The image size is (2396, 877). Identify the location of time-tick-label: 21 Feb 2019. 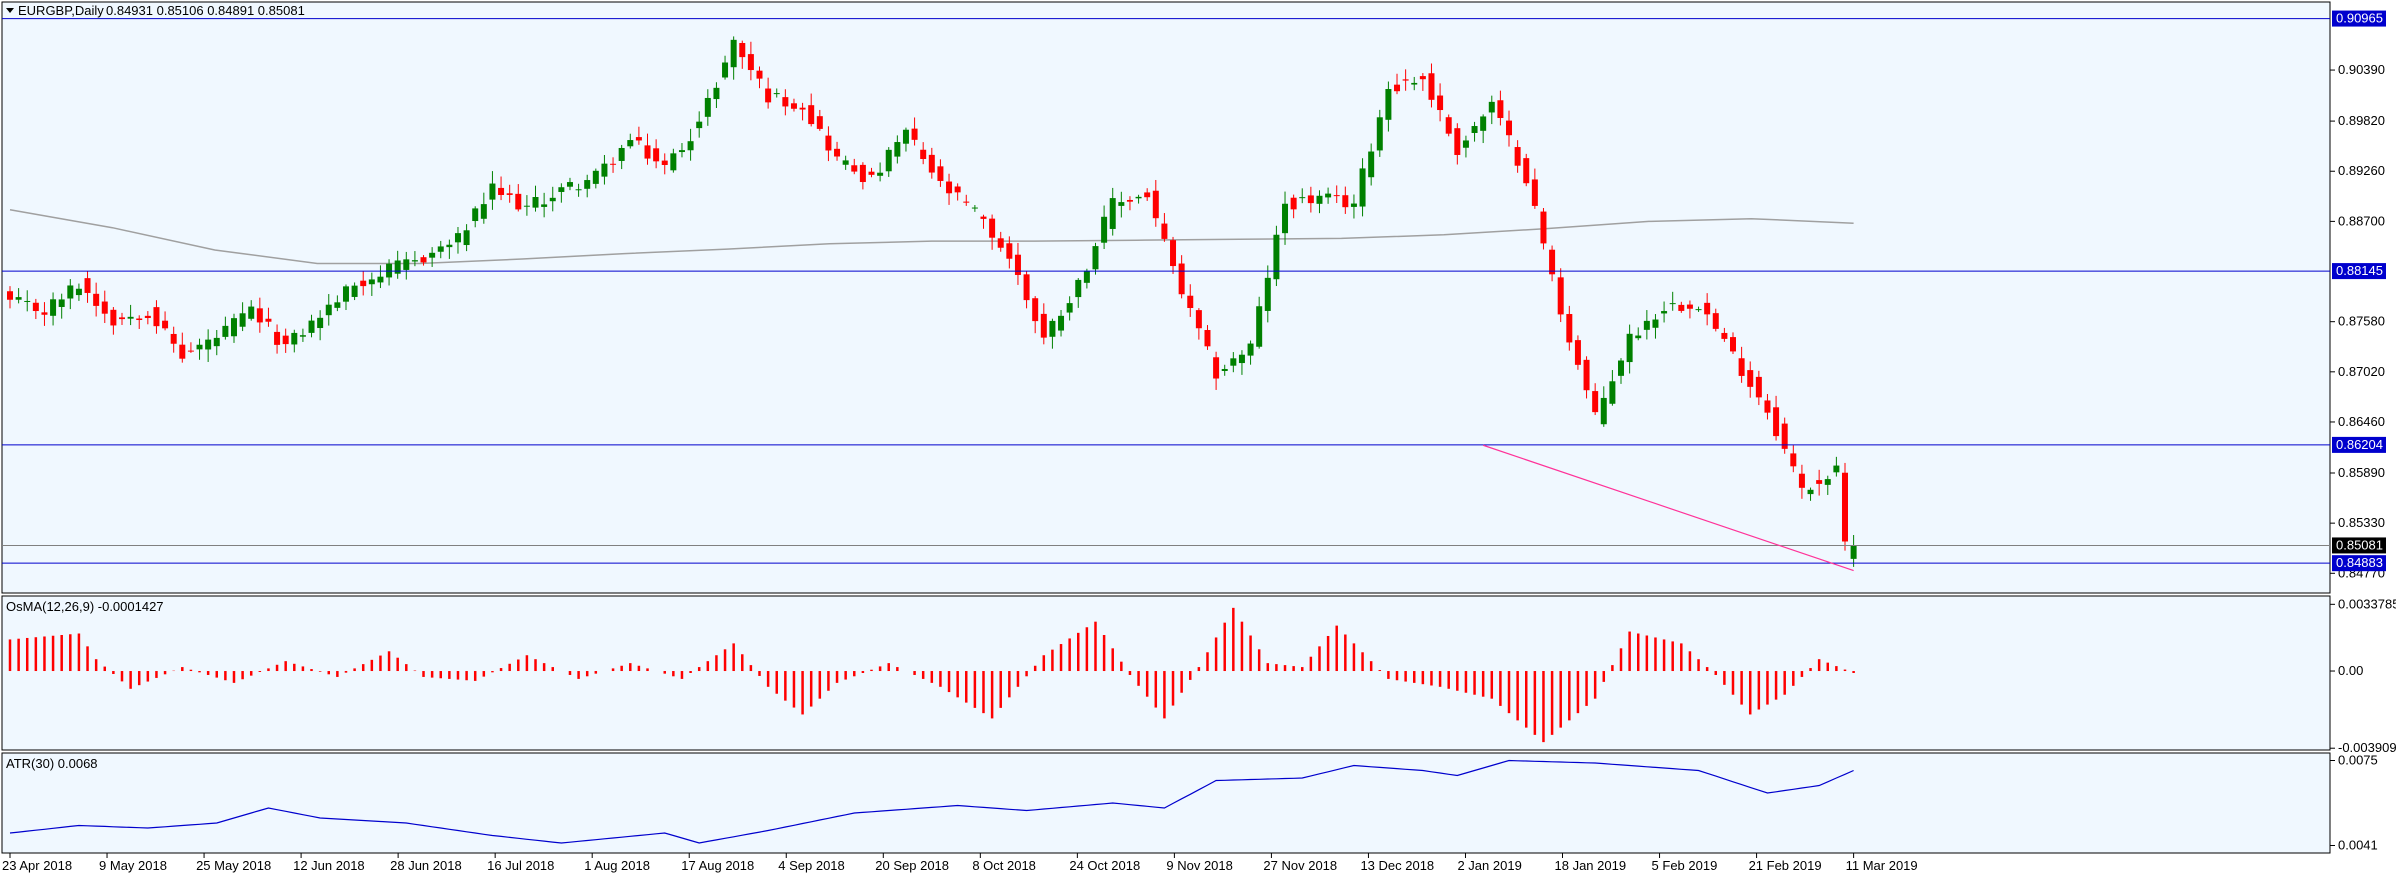
(1785, 865).